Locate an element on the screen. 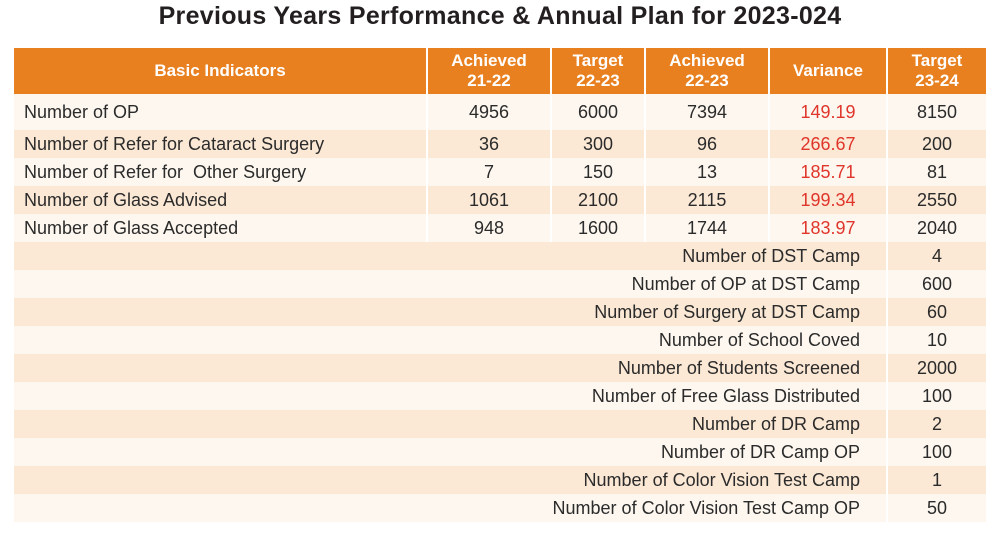  plan-label: Number of DST Camp is located at coordinates (451, 256).